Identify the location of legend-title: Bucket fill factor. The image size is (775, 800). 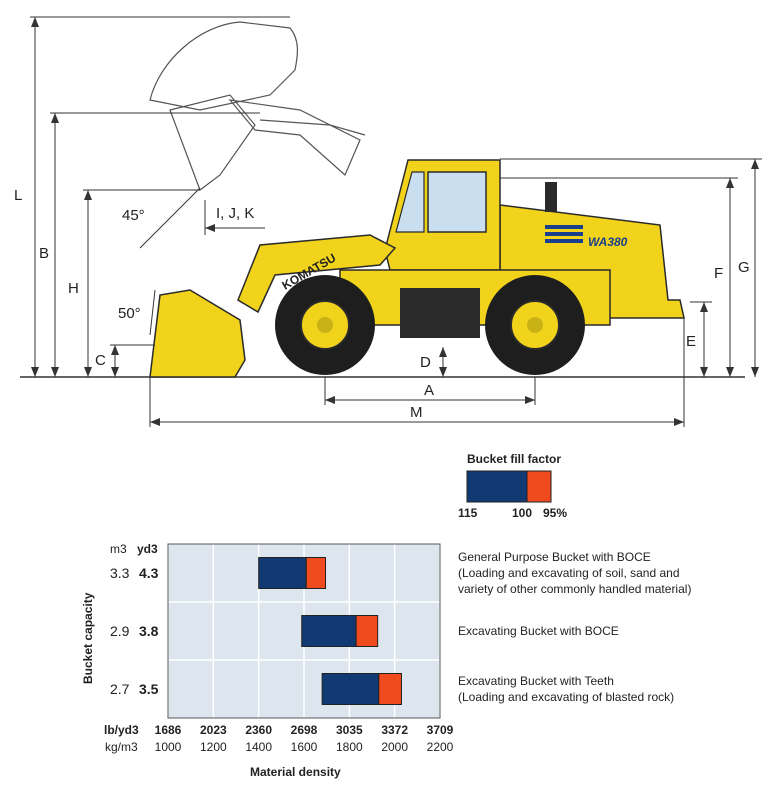
(514, 459).